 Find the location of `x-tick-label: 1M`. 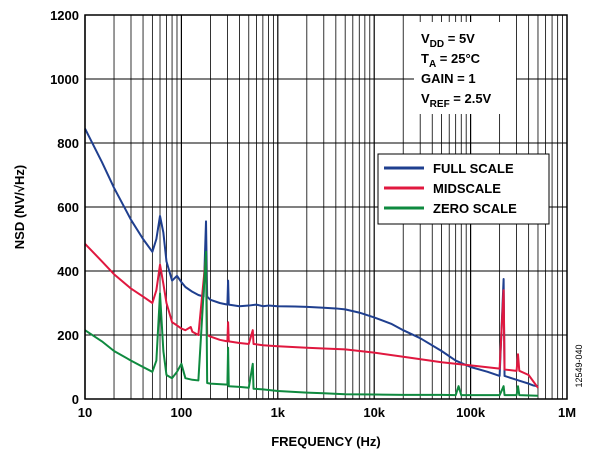

x-tick-label: 1M is located at coordinates (567, 412).